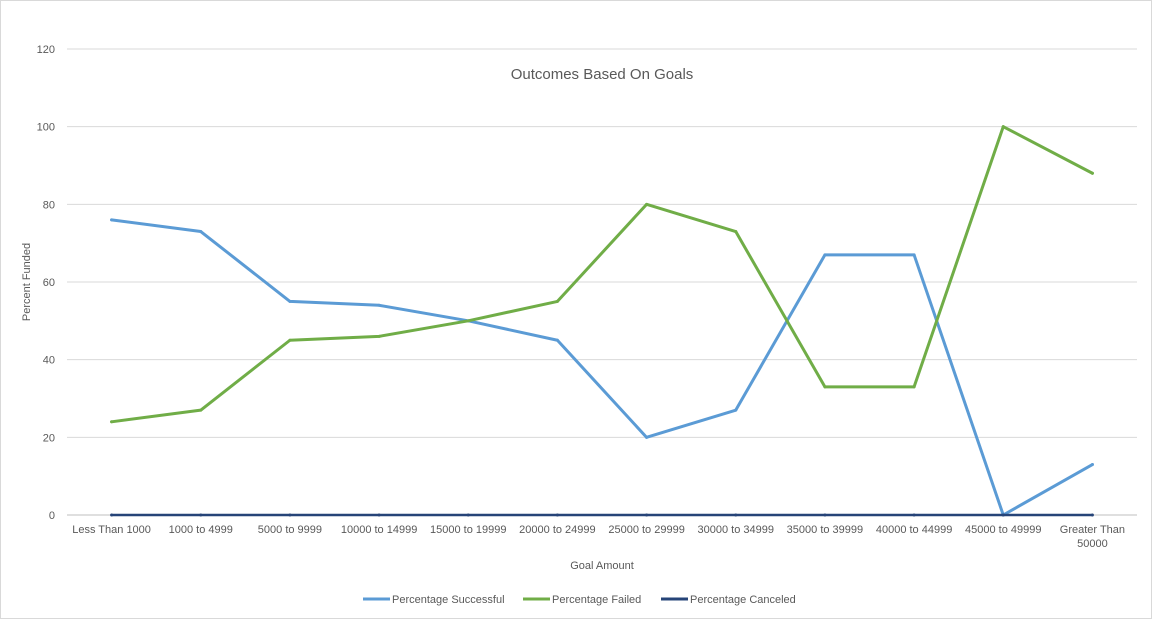  I want to click on x-tick-label: 20000 to 24999, so click(557, 530).